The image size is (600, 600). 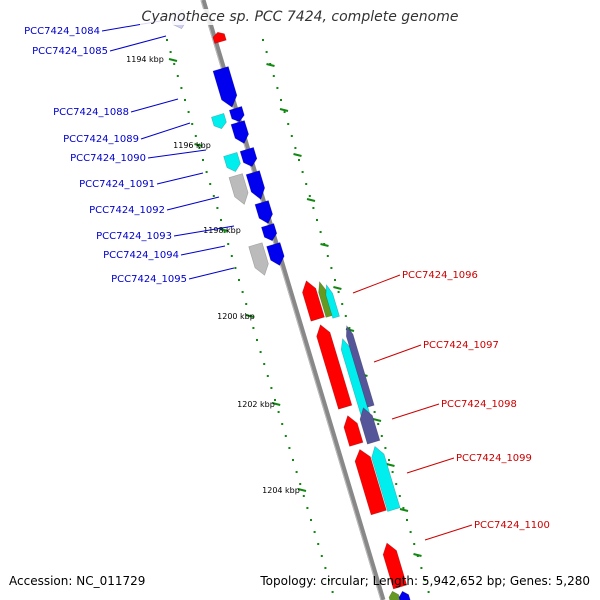 What do you see at coordinates (134, 236) in the screenshot?
I see `gene-label-forward: PCC7424_1093` at bounding box center [134, 236].